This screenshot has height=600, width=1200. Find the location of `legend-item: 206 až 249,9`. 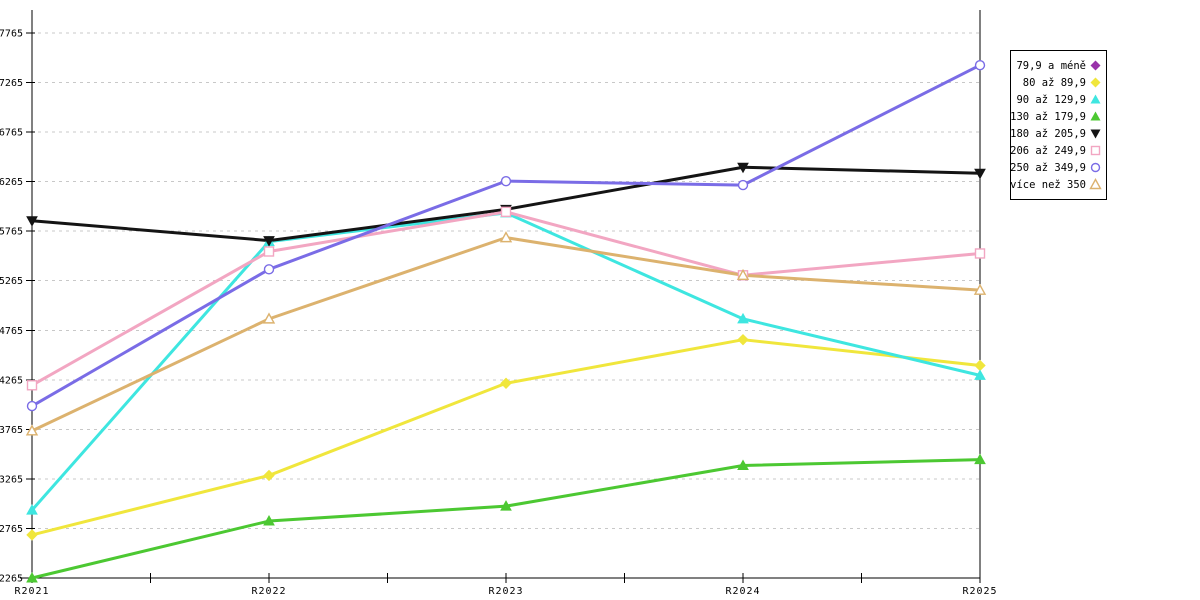

legend-item: 206 až 249,9 is located at coordinates (1056, 150).